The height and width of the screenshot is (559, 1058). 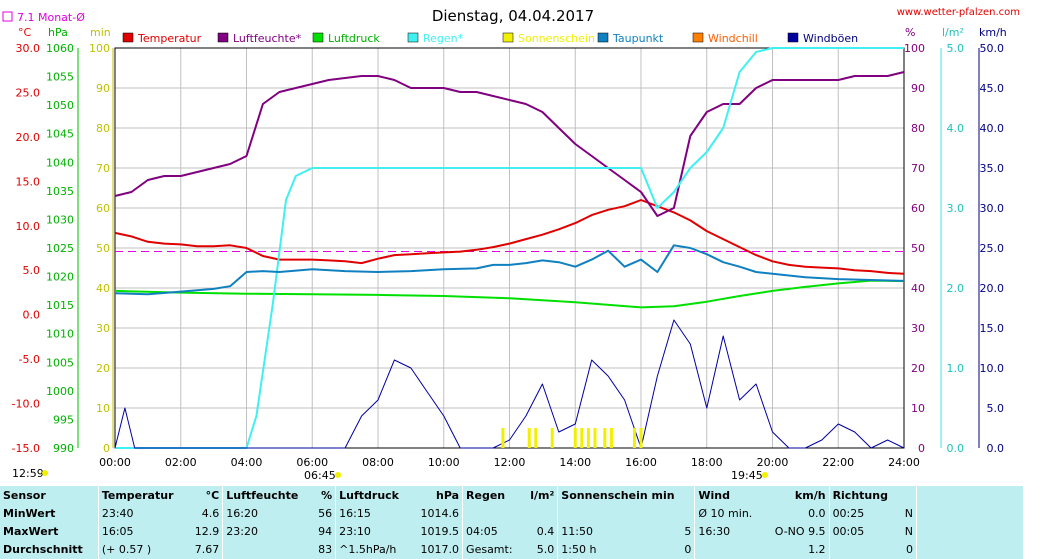 What do you see at coordinates (267, 495) in the screenshot?
I see `hdr-hum: Luftfeuchte` at bounding box center [267, 495].